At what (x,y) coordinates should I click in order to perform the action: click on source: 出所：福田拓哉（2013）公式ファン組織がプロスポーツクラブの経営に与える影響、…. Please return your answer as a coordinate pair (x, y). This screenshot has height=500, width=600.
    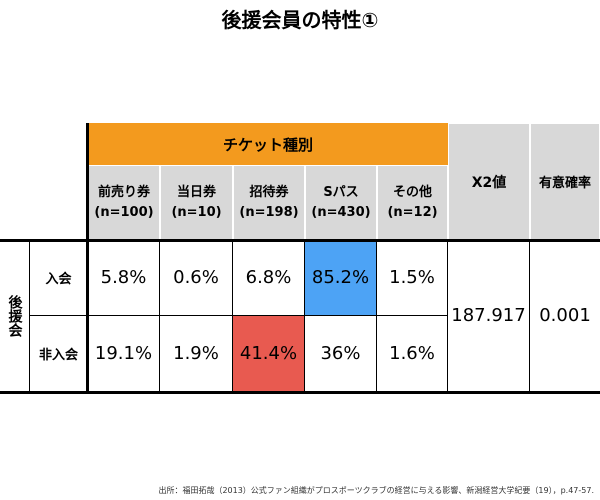
    Looking at the image, I should click on (376, 490).